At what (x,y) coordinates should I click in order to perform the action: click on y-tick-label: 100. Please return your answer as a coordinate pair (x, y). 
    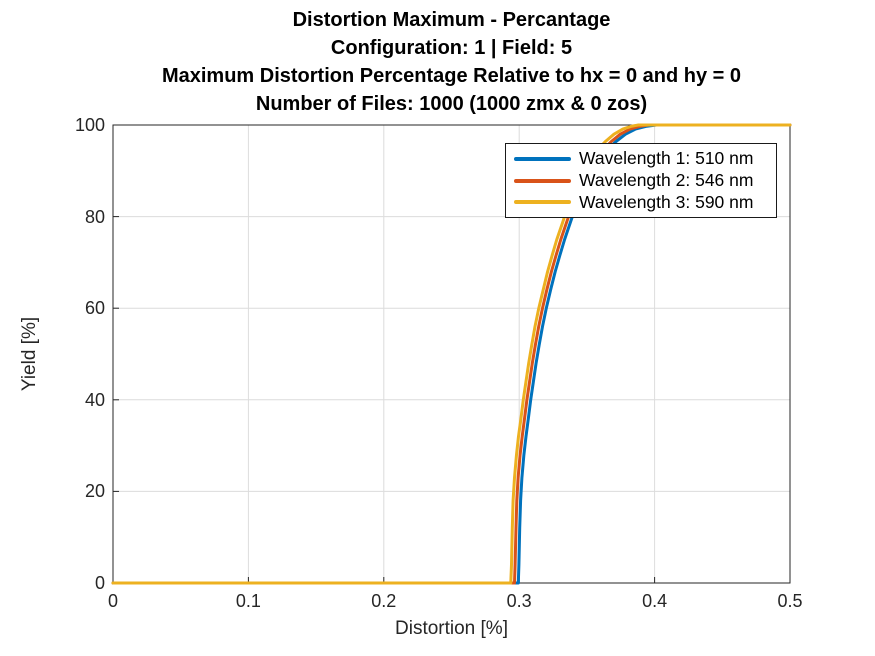
    Looking at the image, I should click on (89, 125).